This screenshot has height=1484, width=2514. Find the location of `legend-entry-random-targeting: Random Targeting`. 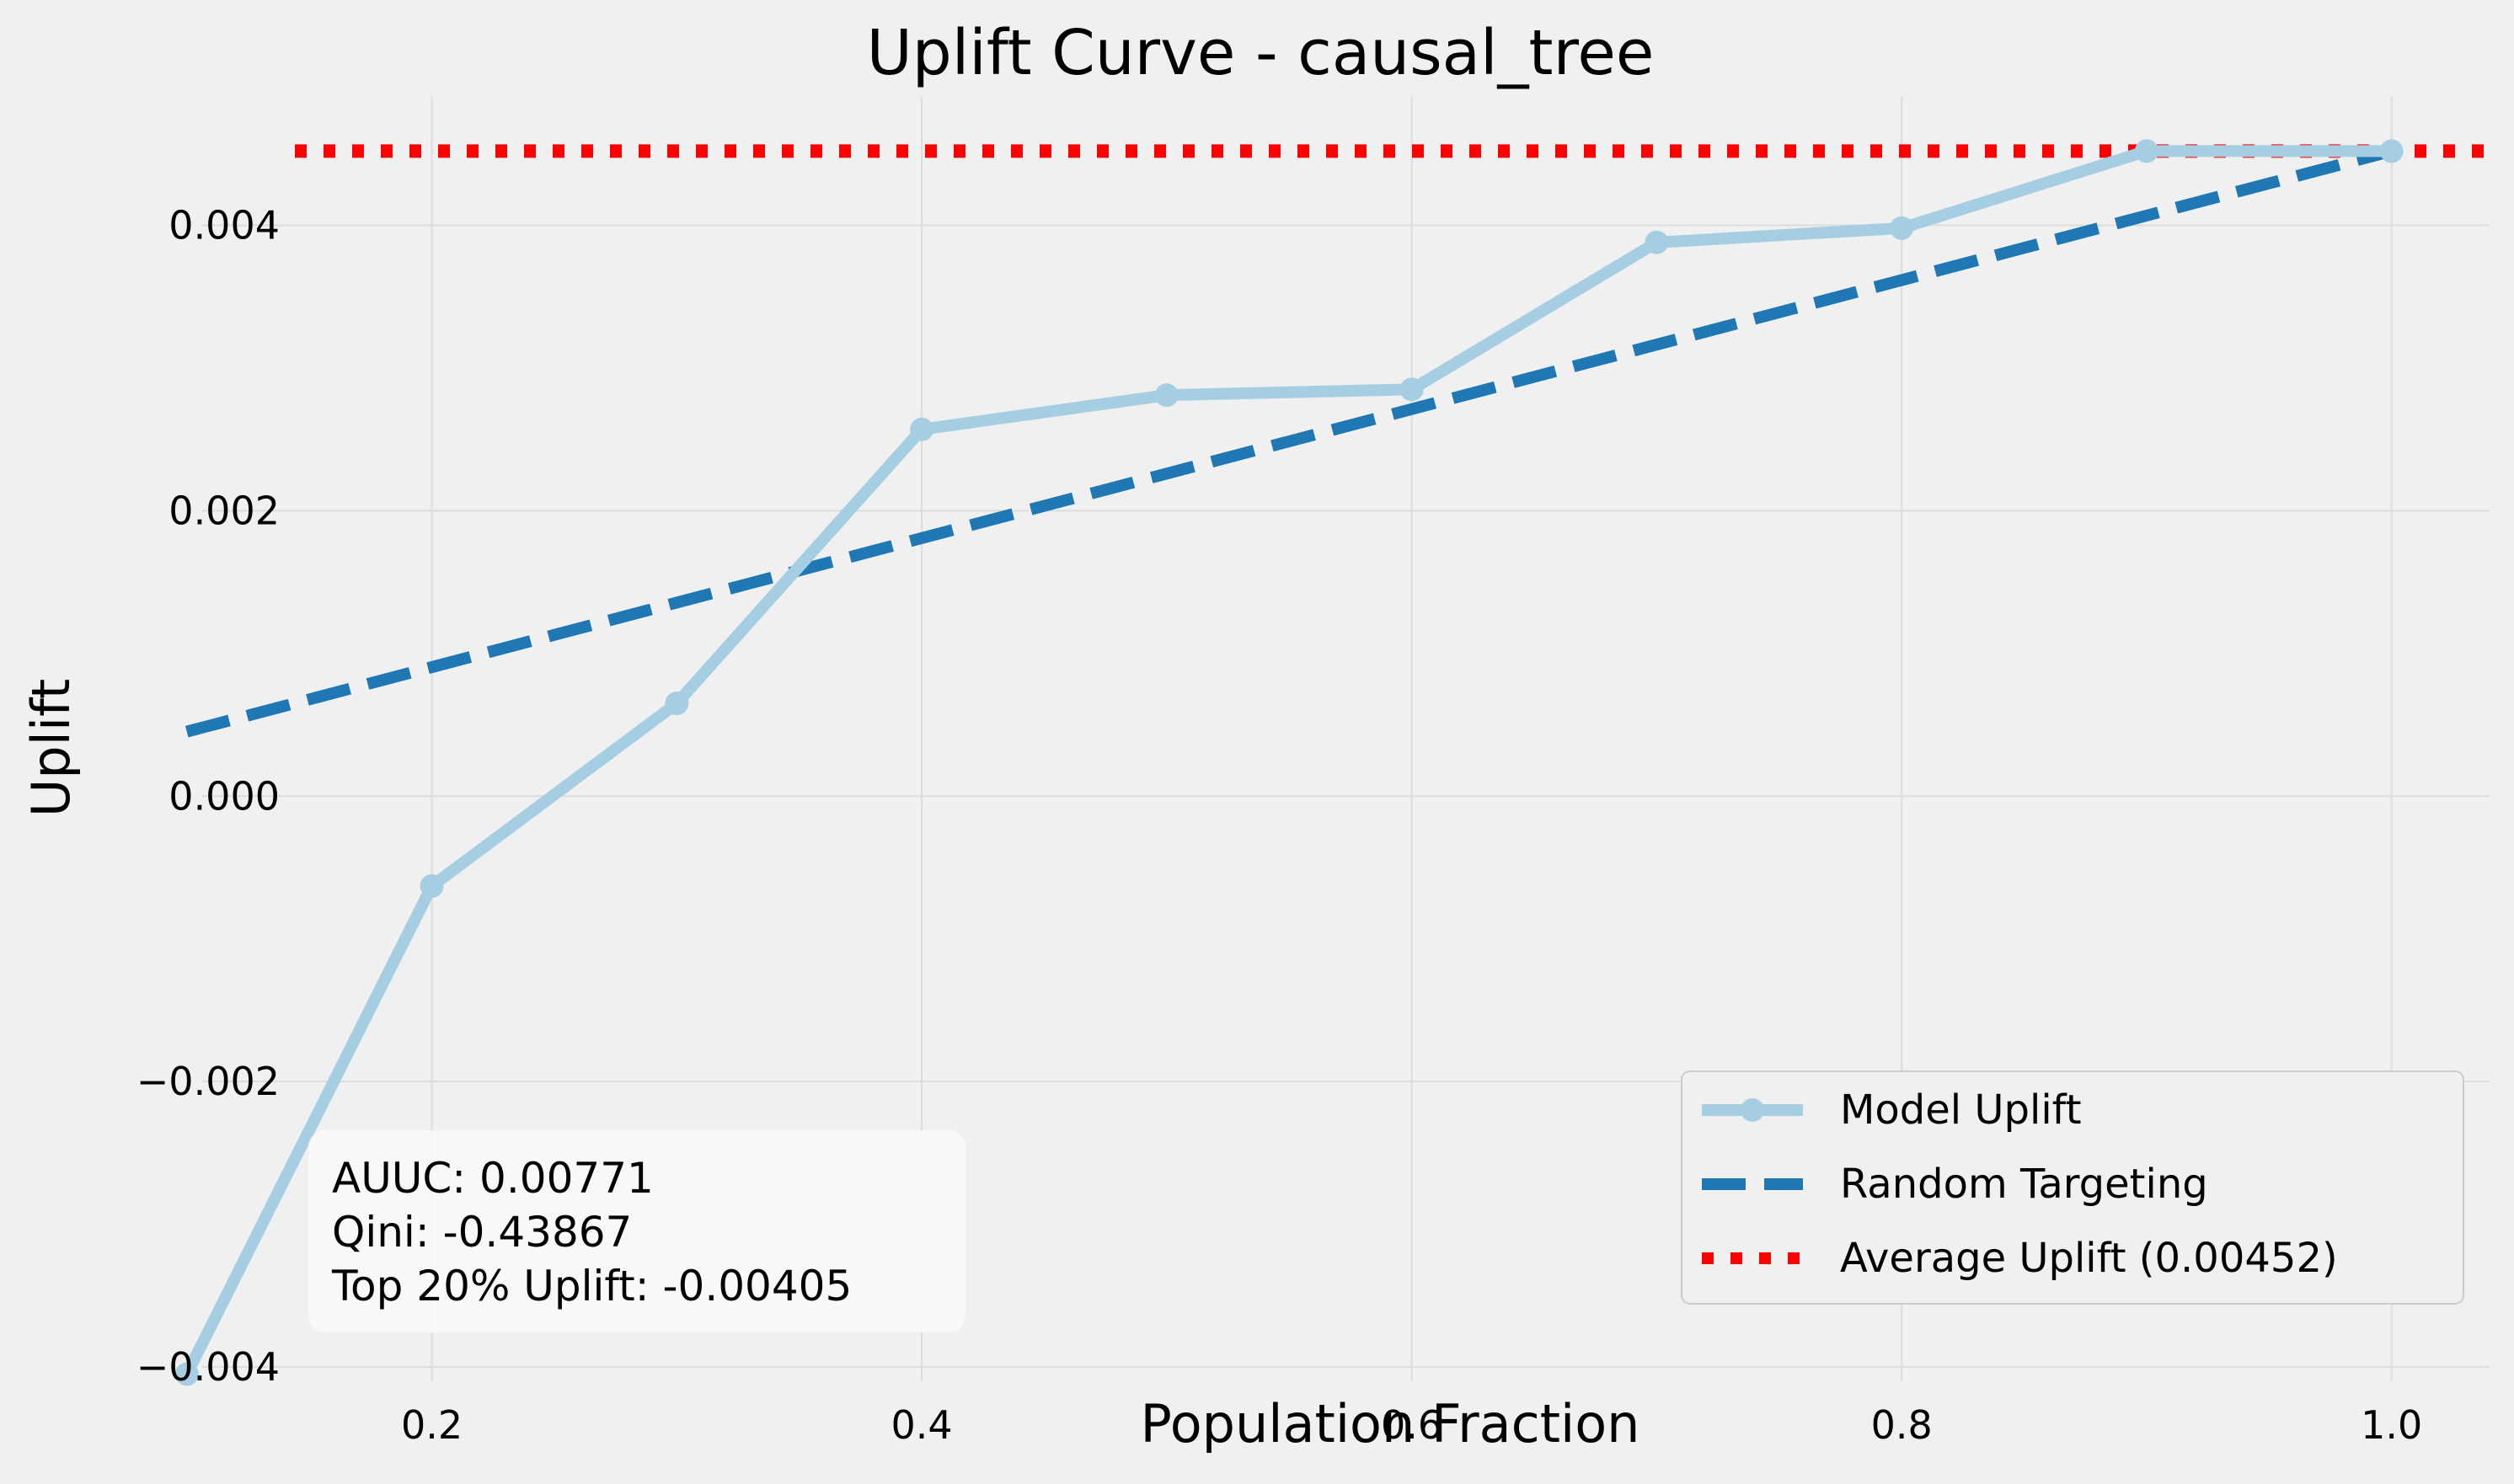

legend-entry-random-targeting: Random Targeting is located at coordinates (1955, 1185).